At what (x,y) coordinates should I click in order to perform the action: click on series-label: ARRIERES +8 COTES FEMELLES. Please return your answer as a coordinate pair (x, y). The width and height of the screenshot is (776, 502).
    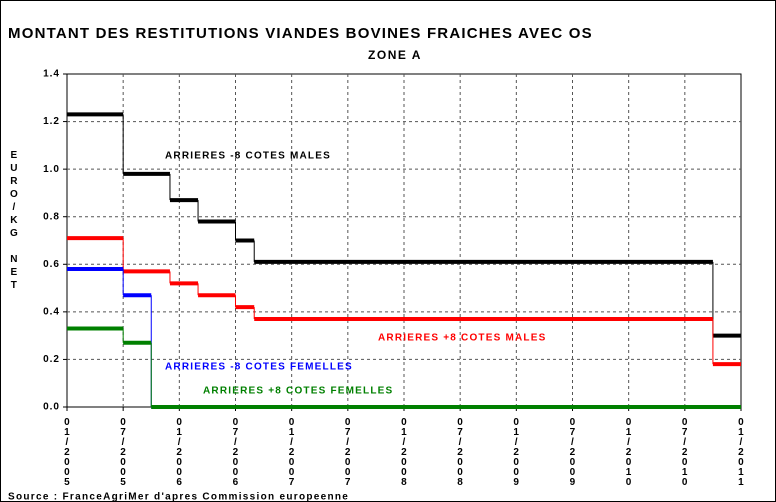
    Looking at the image, I should click on (298, 391).